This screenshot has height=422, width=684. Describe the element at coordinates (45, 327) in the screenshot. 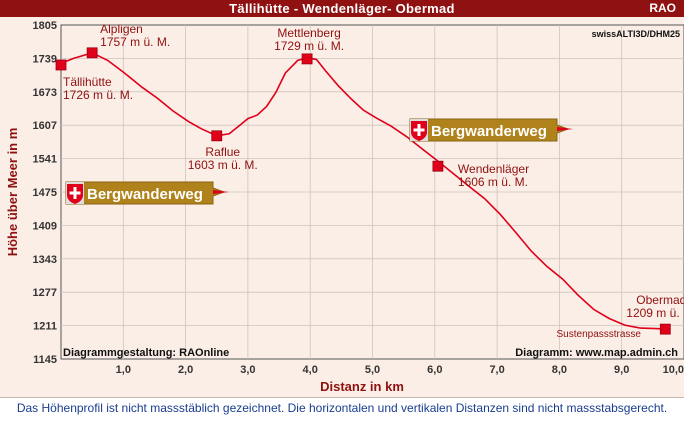

I see `y-tick-label: 1211` at that location.